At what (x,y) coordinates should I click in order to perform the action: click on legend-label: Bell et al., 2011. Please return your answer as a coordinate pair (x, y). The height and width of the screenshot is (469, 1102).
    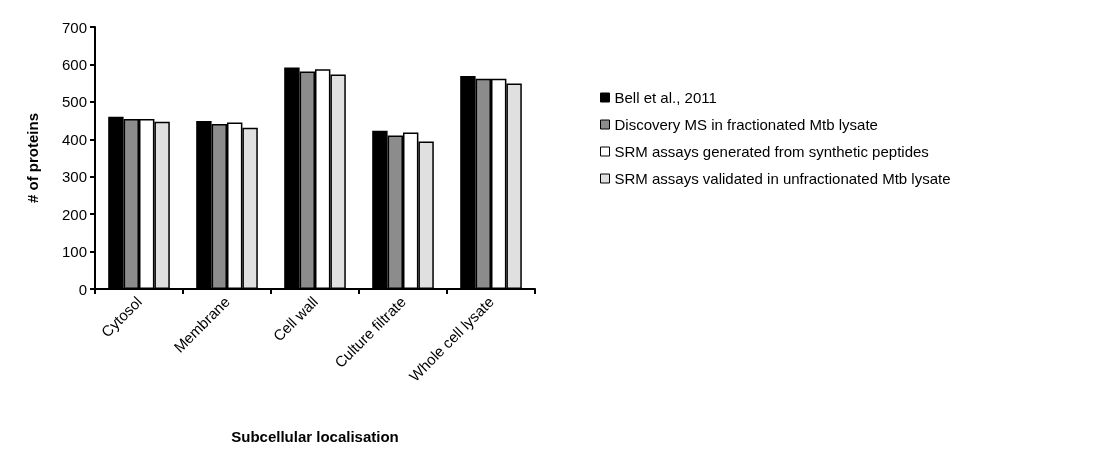
    Looking at the image, I should click on (665, 97).